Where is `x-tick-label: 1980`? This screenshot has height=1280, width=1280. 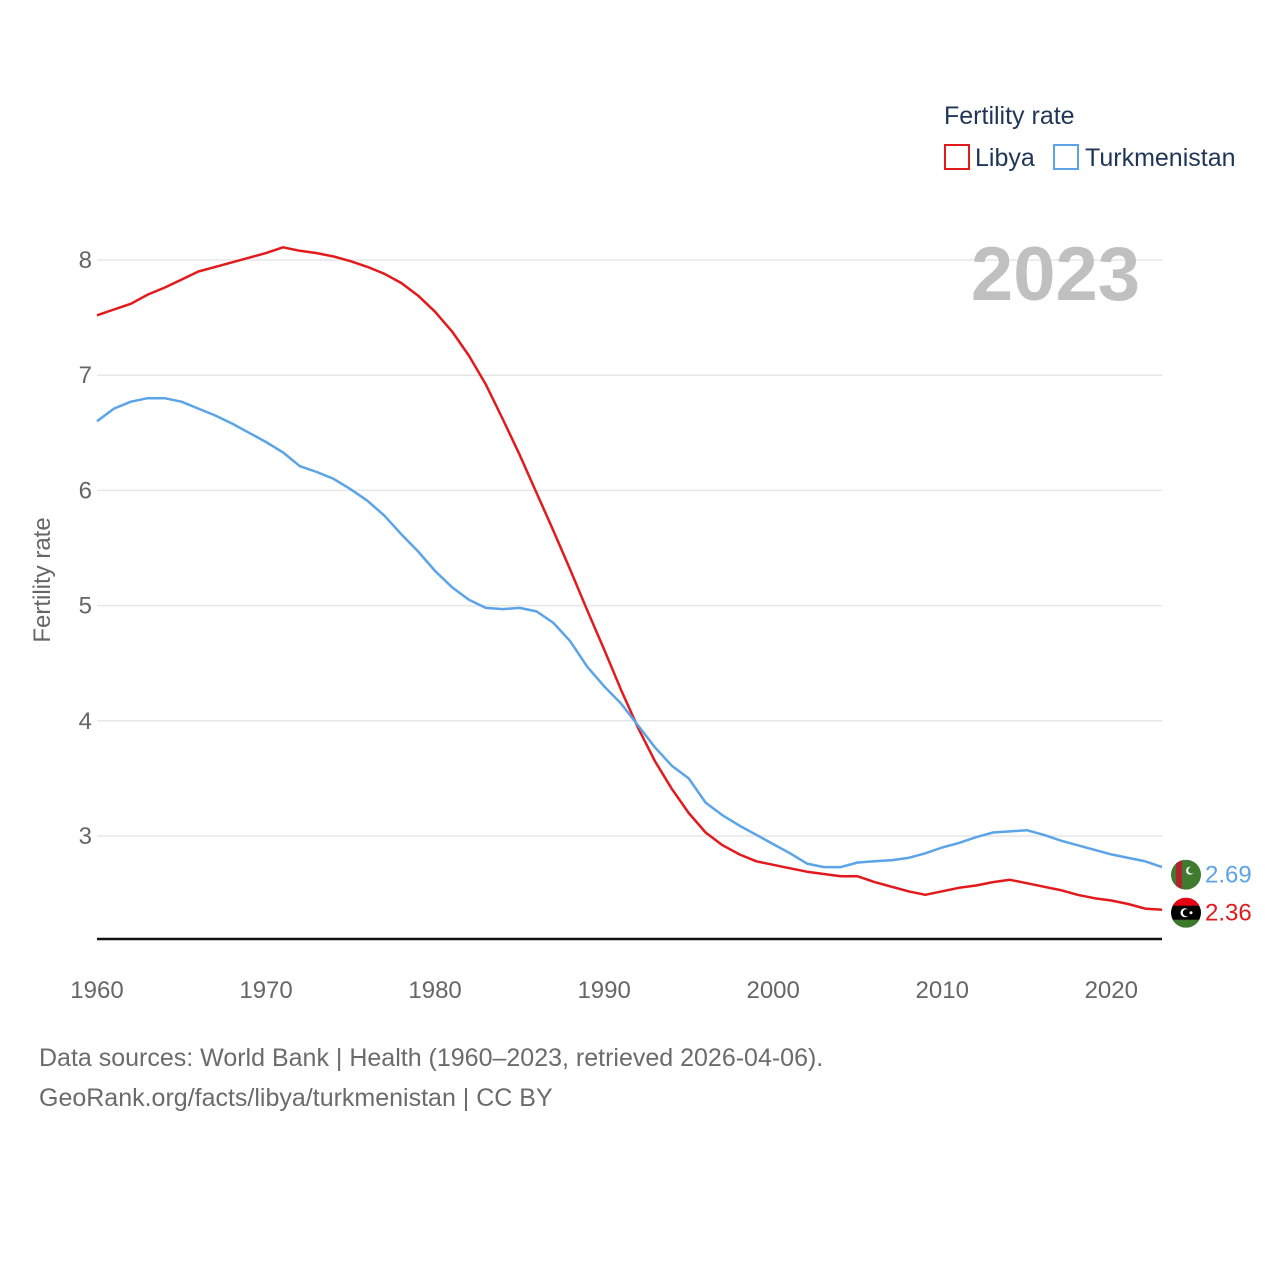
x-tick-label: 1980 is located at coordinates (434, 990).